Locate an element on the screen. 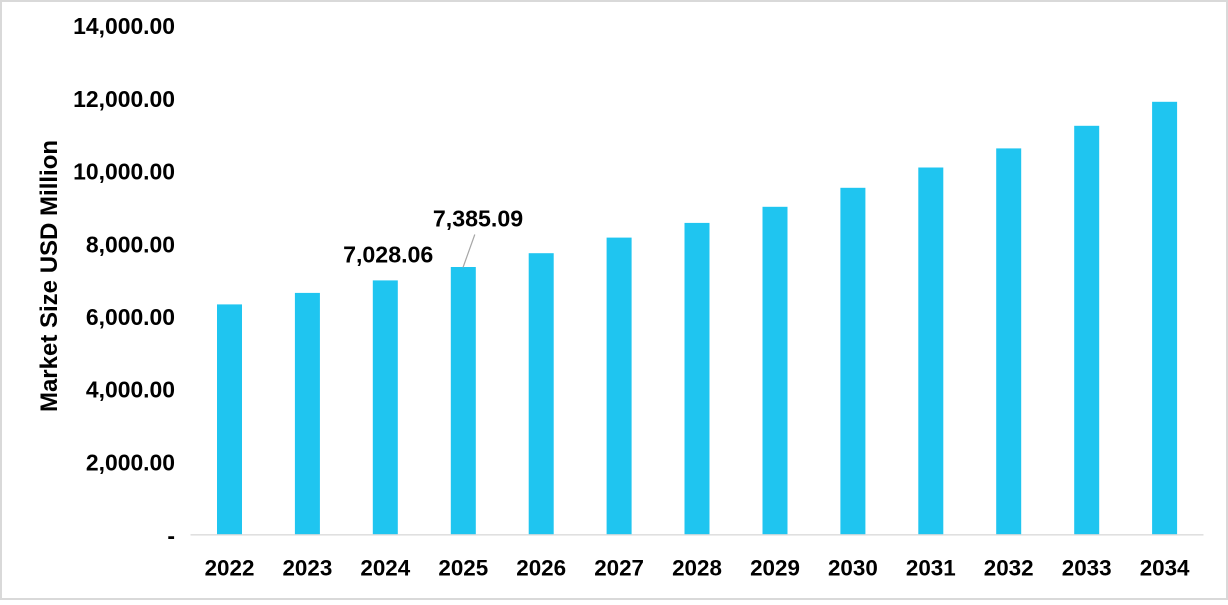 Image resolution: width=1228 pixels, height=605 pixels. svg-text: 2034 is located at coordinates (1165, 568).